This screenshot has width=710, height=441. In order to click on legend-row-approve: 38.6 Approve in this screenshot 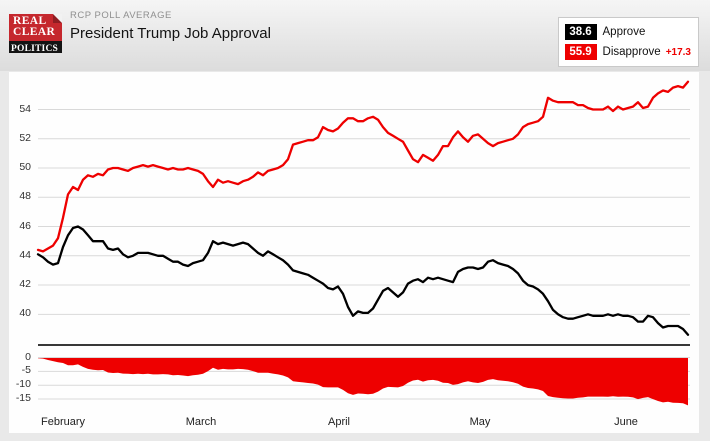, I will do `click(627, 32)`.